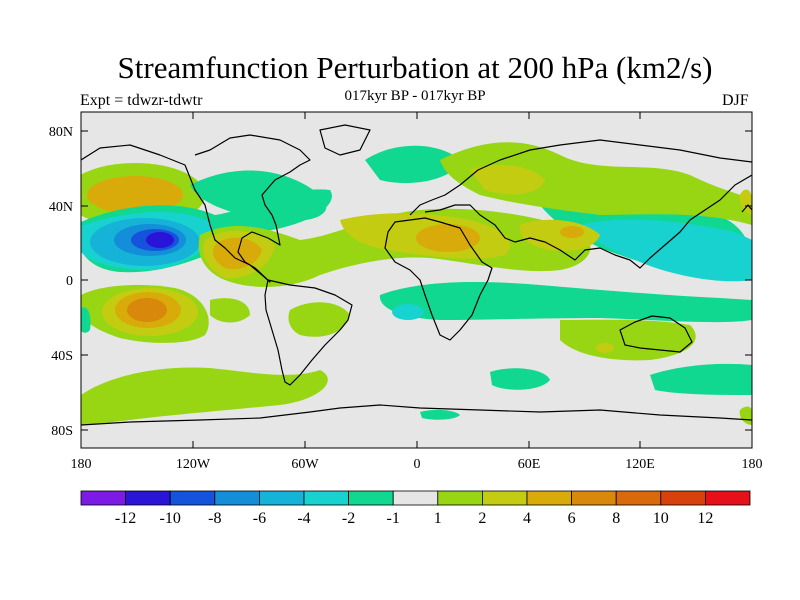  I want to click on eurasia-coastline, so click(580, 204).